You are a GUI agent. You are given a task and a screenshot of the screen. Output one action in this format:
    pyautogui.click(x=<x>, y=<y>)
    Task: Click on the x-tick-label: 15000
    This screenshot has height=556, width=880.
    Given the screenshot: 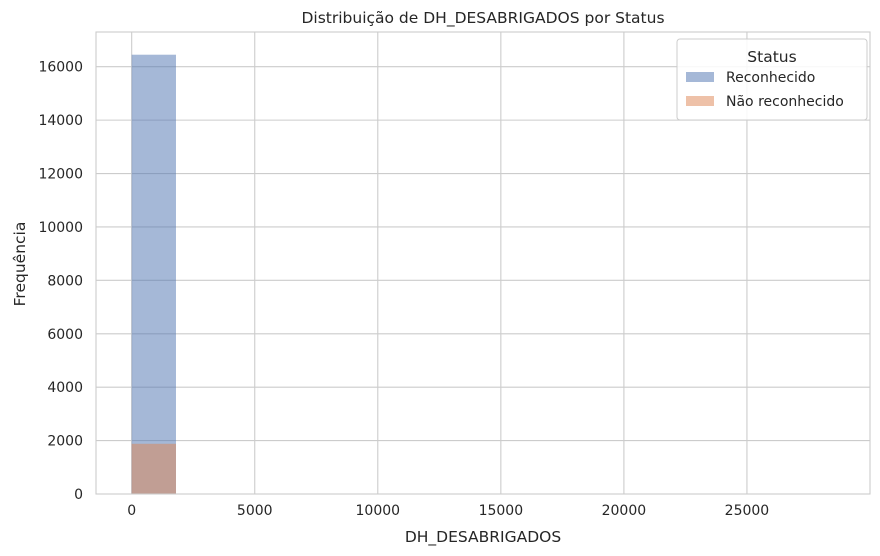 What is the action you would take?
    pyautogui.click(x=501, y=511)
    